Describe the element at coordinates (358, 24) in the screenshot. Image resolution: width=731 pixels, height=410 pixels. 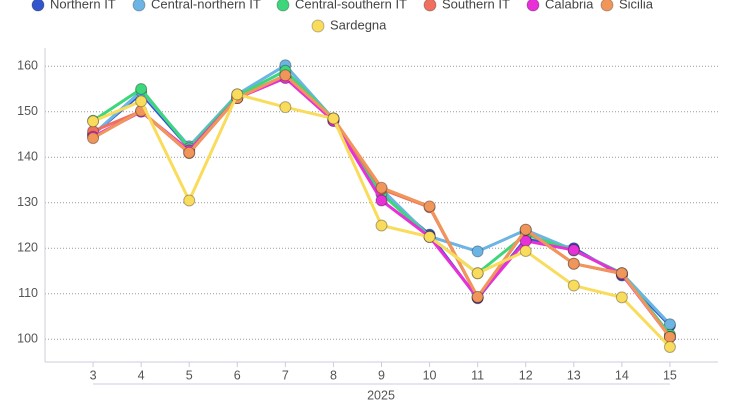
I see `legend-label: Sardegna` at that location.